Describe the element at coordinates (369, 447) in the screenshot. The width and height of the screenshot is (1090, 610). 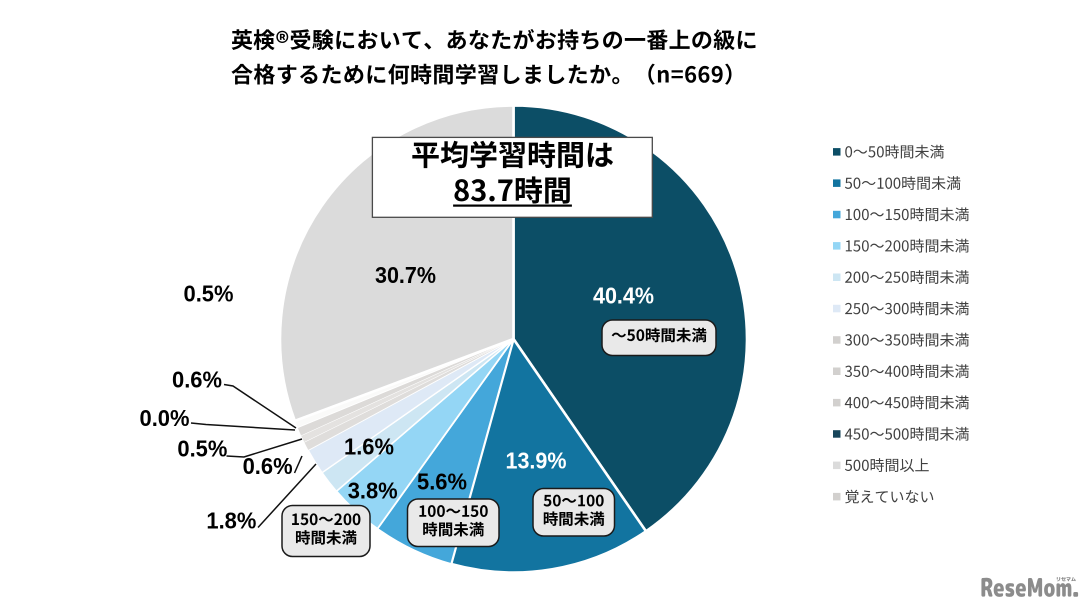
I see `svg-text: 1.6%` at that location.